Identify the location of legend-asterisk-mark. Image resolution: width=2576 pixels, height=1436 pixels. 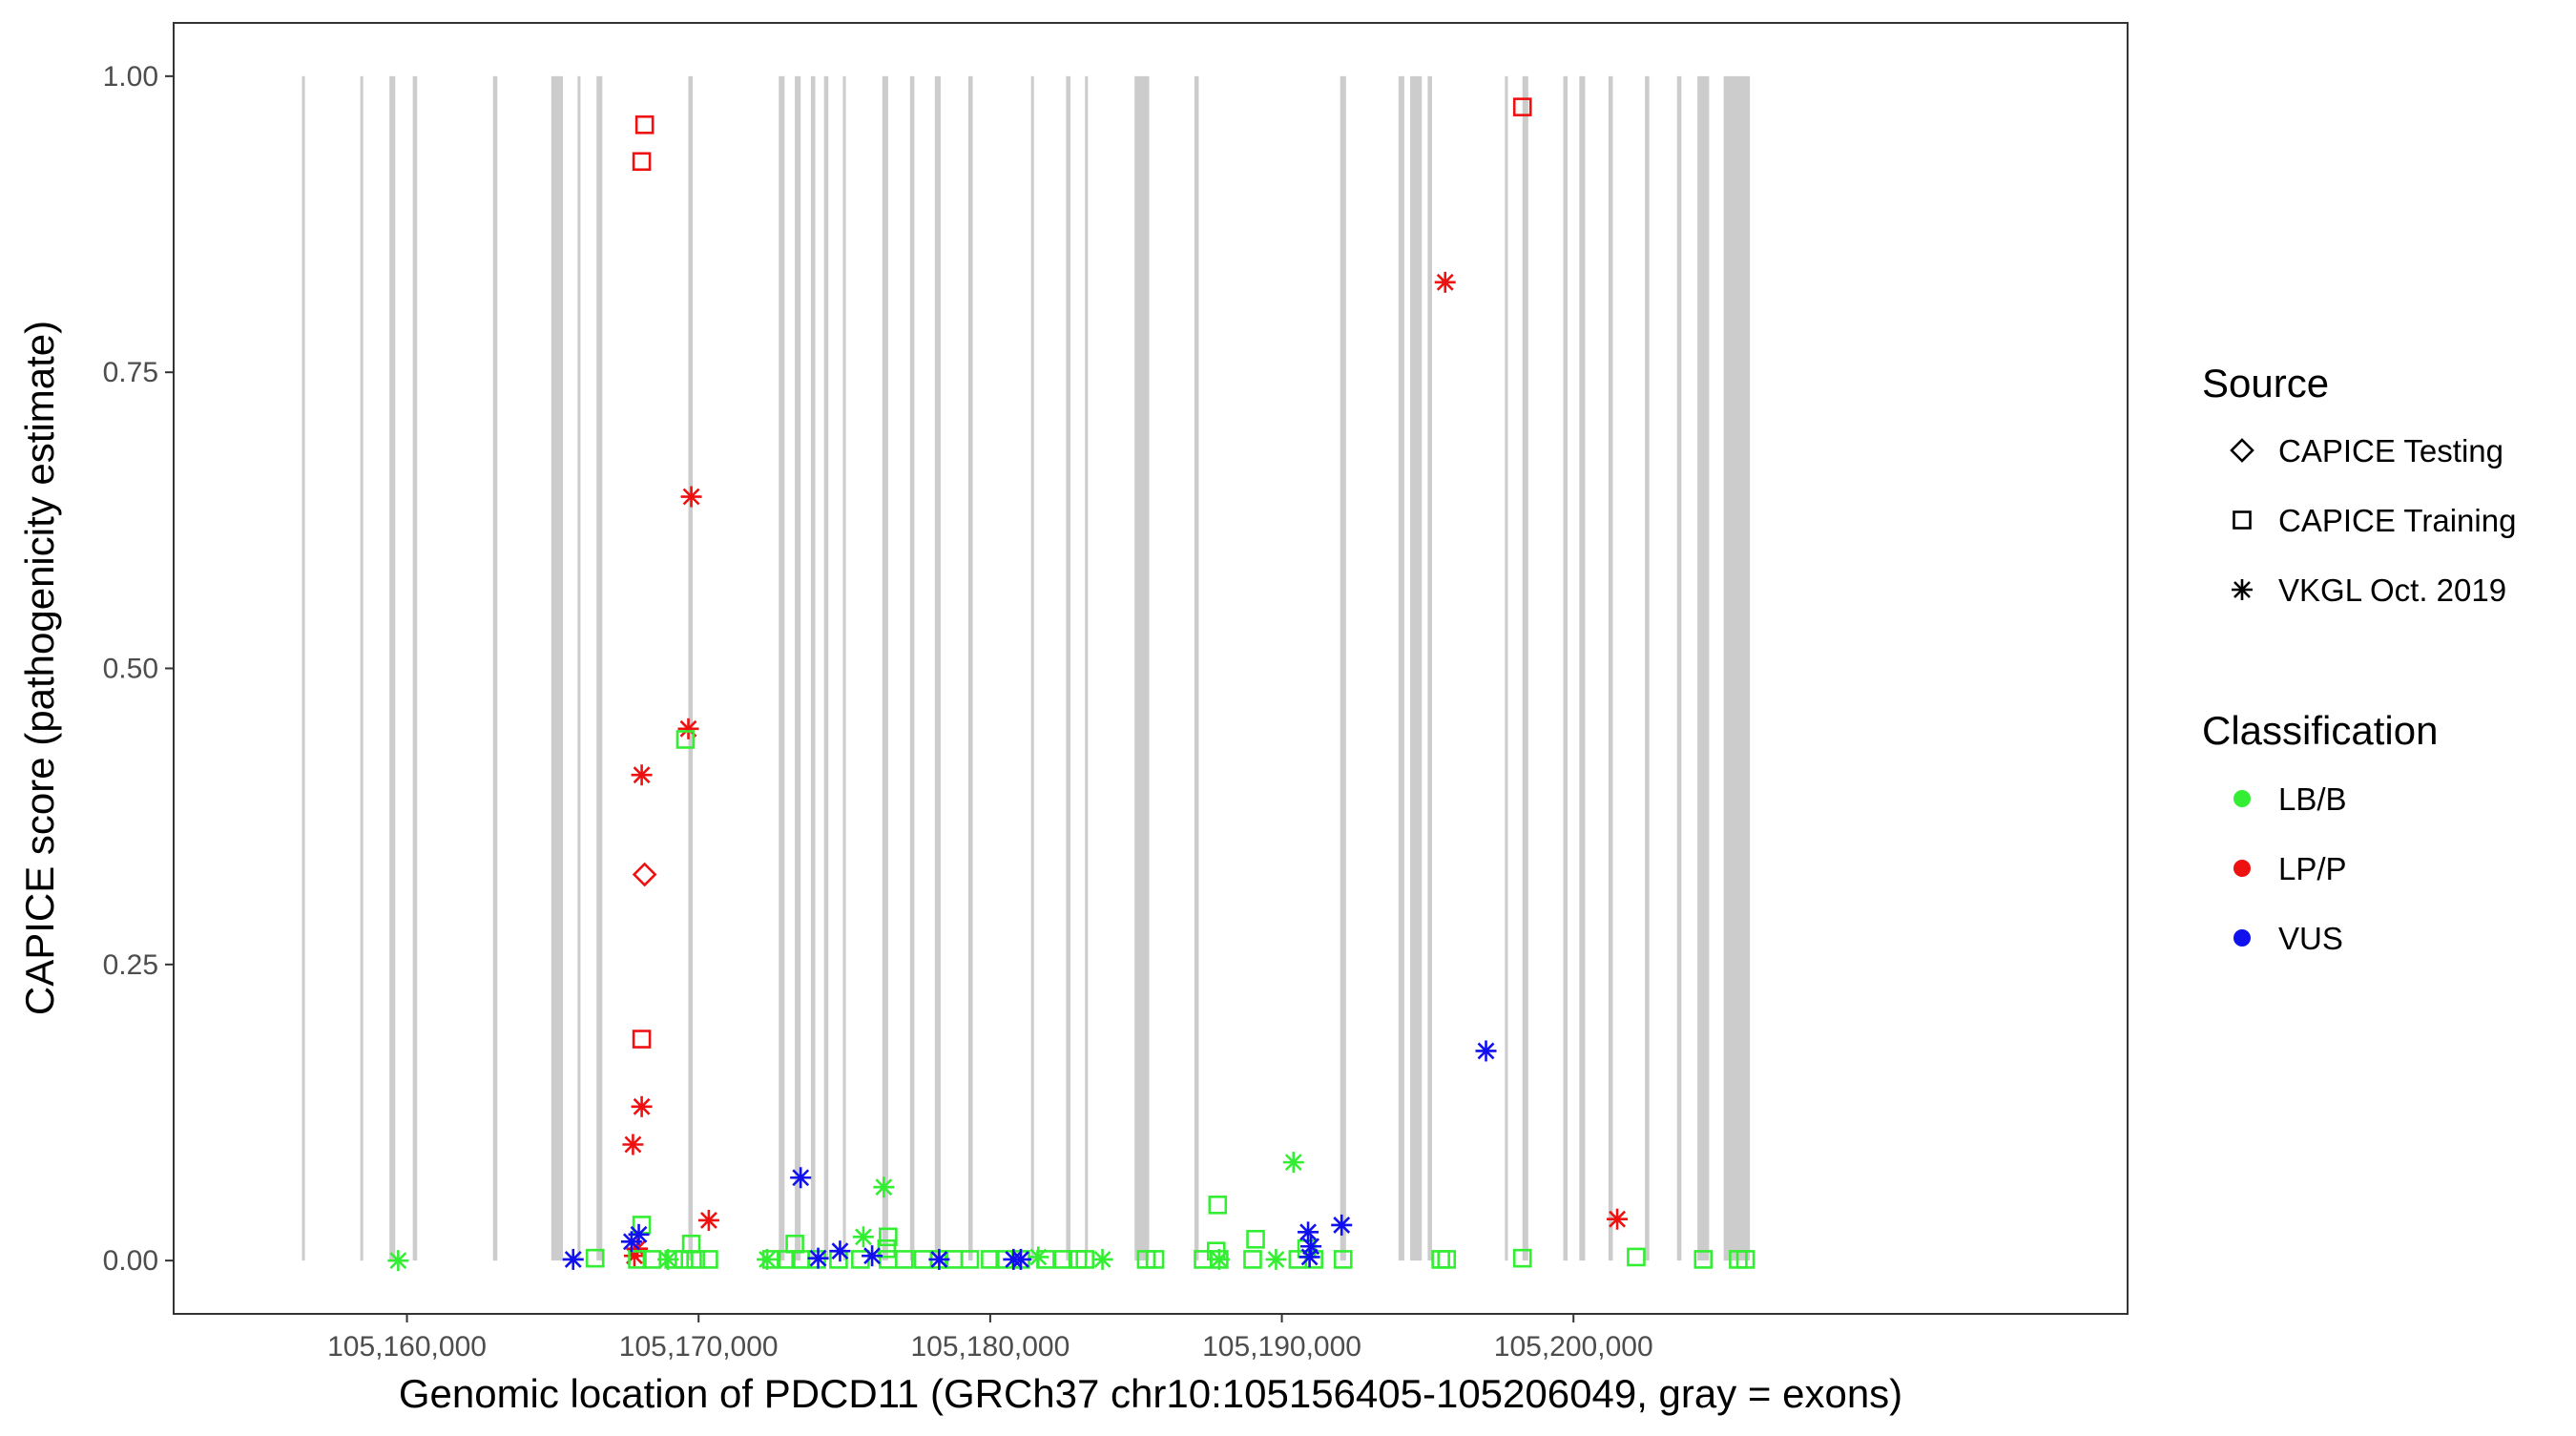
(2242, 589).